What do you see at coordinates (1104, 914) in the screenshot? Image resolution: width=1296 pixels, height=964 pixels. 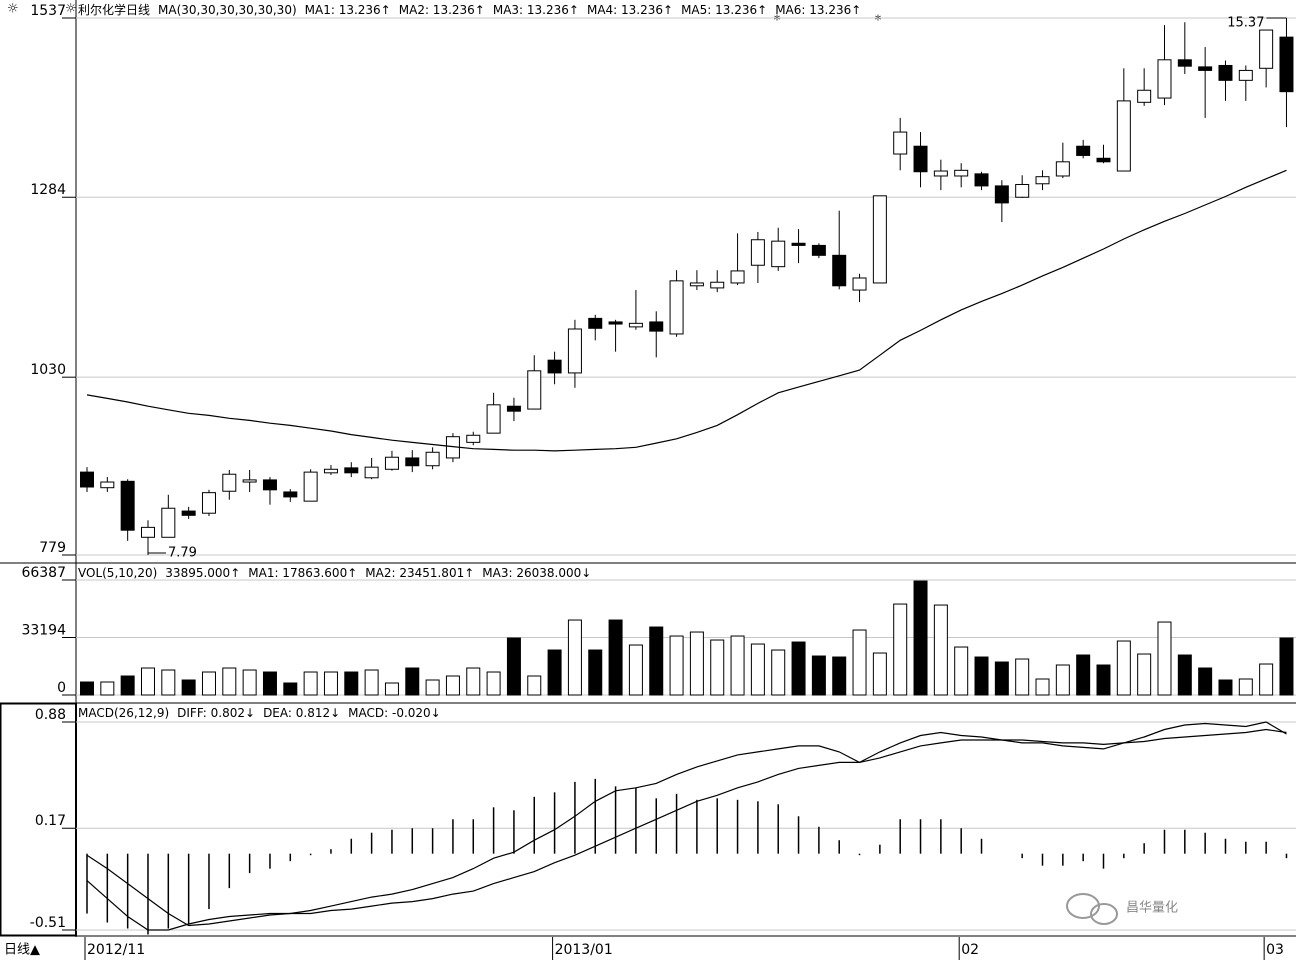 I see `watermark-icon` at bounding box center [1104, 914].